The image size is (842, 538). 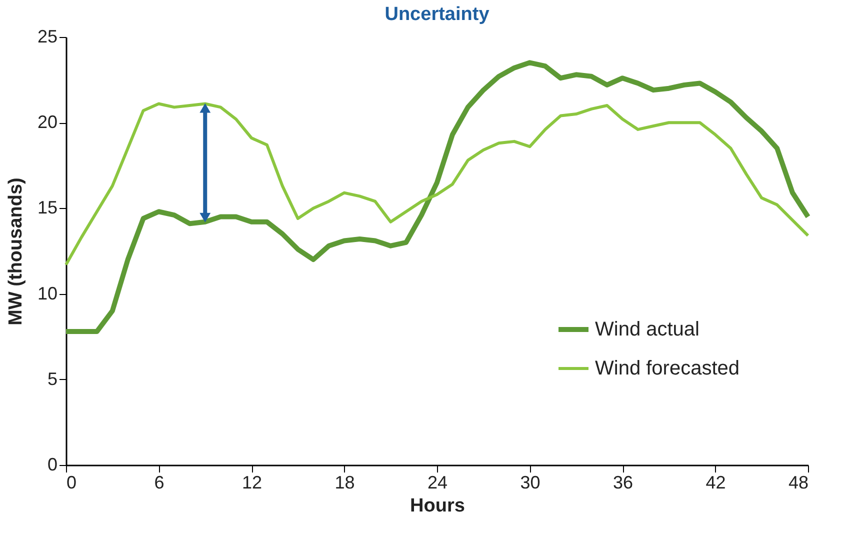 I want to click on x-tick-label: 42, so click(x=716, y=482).